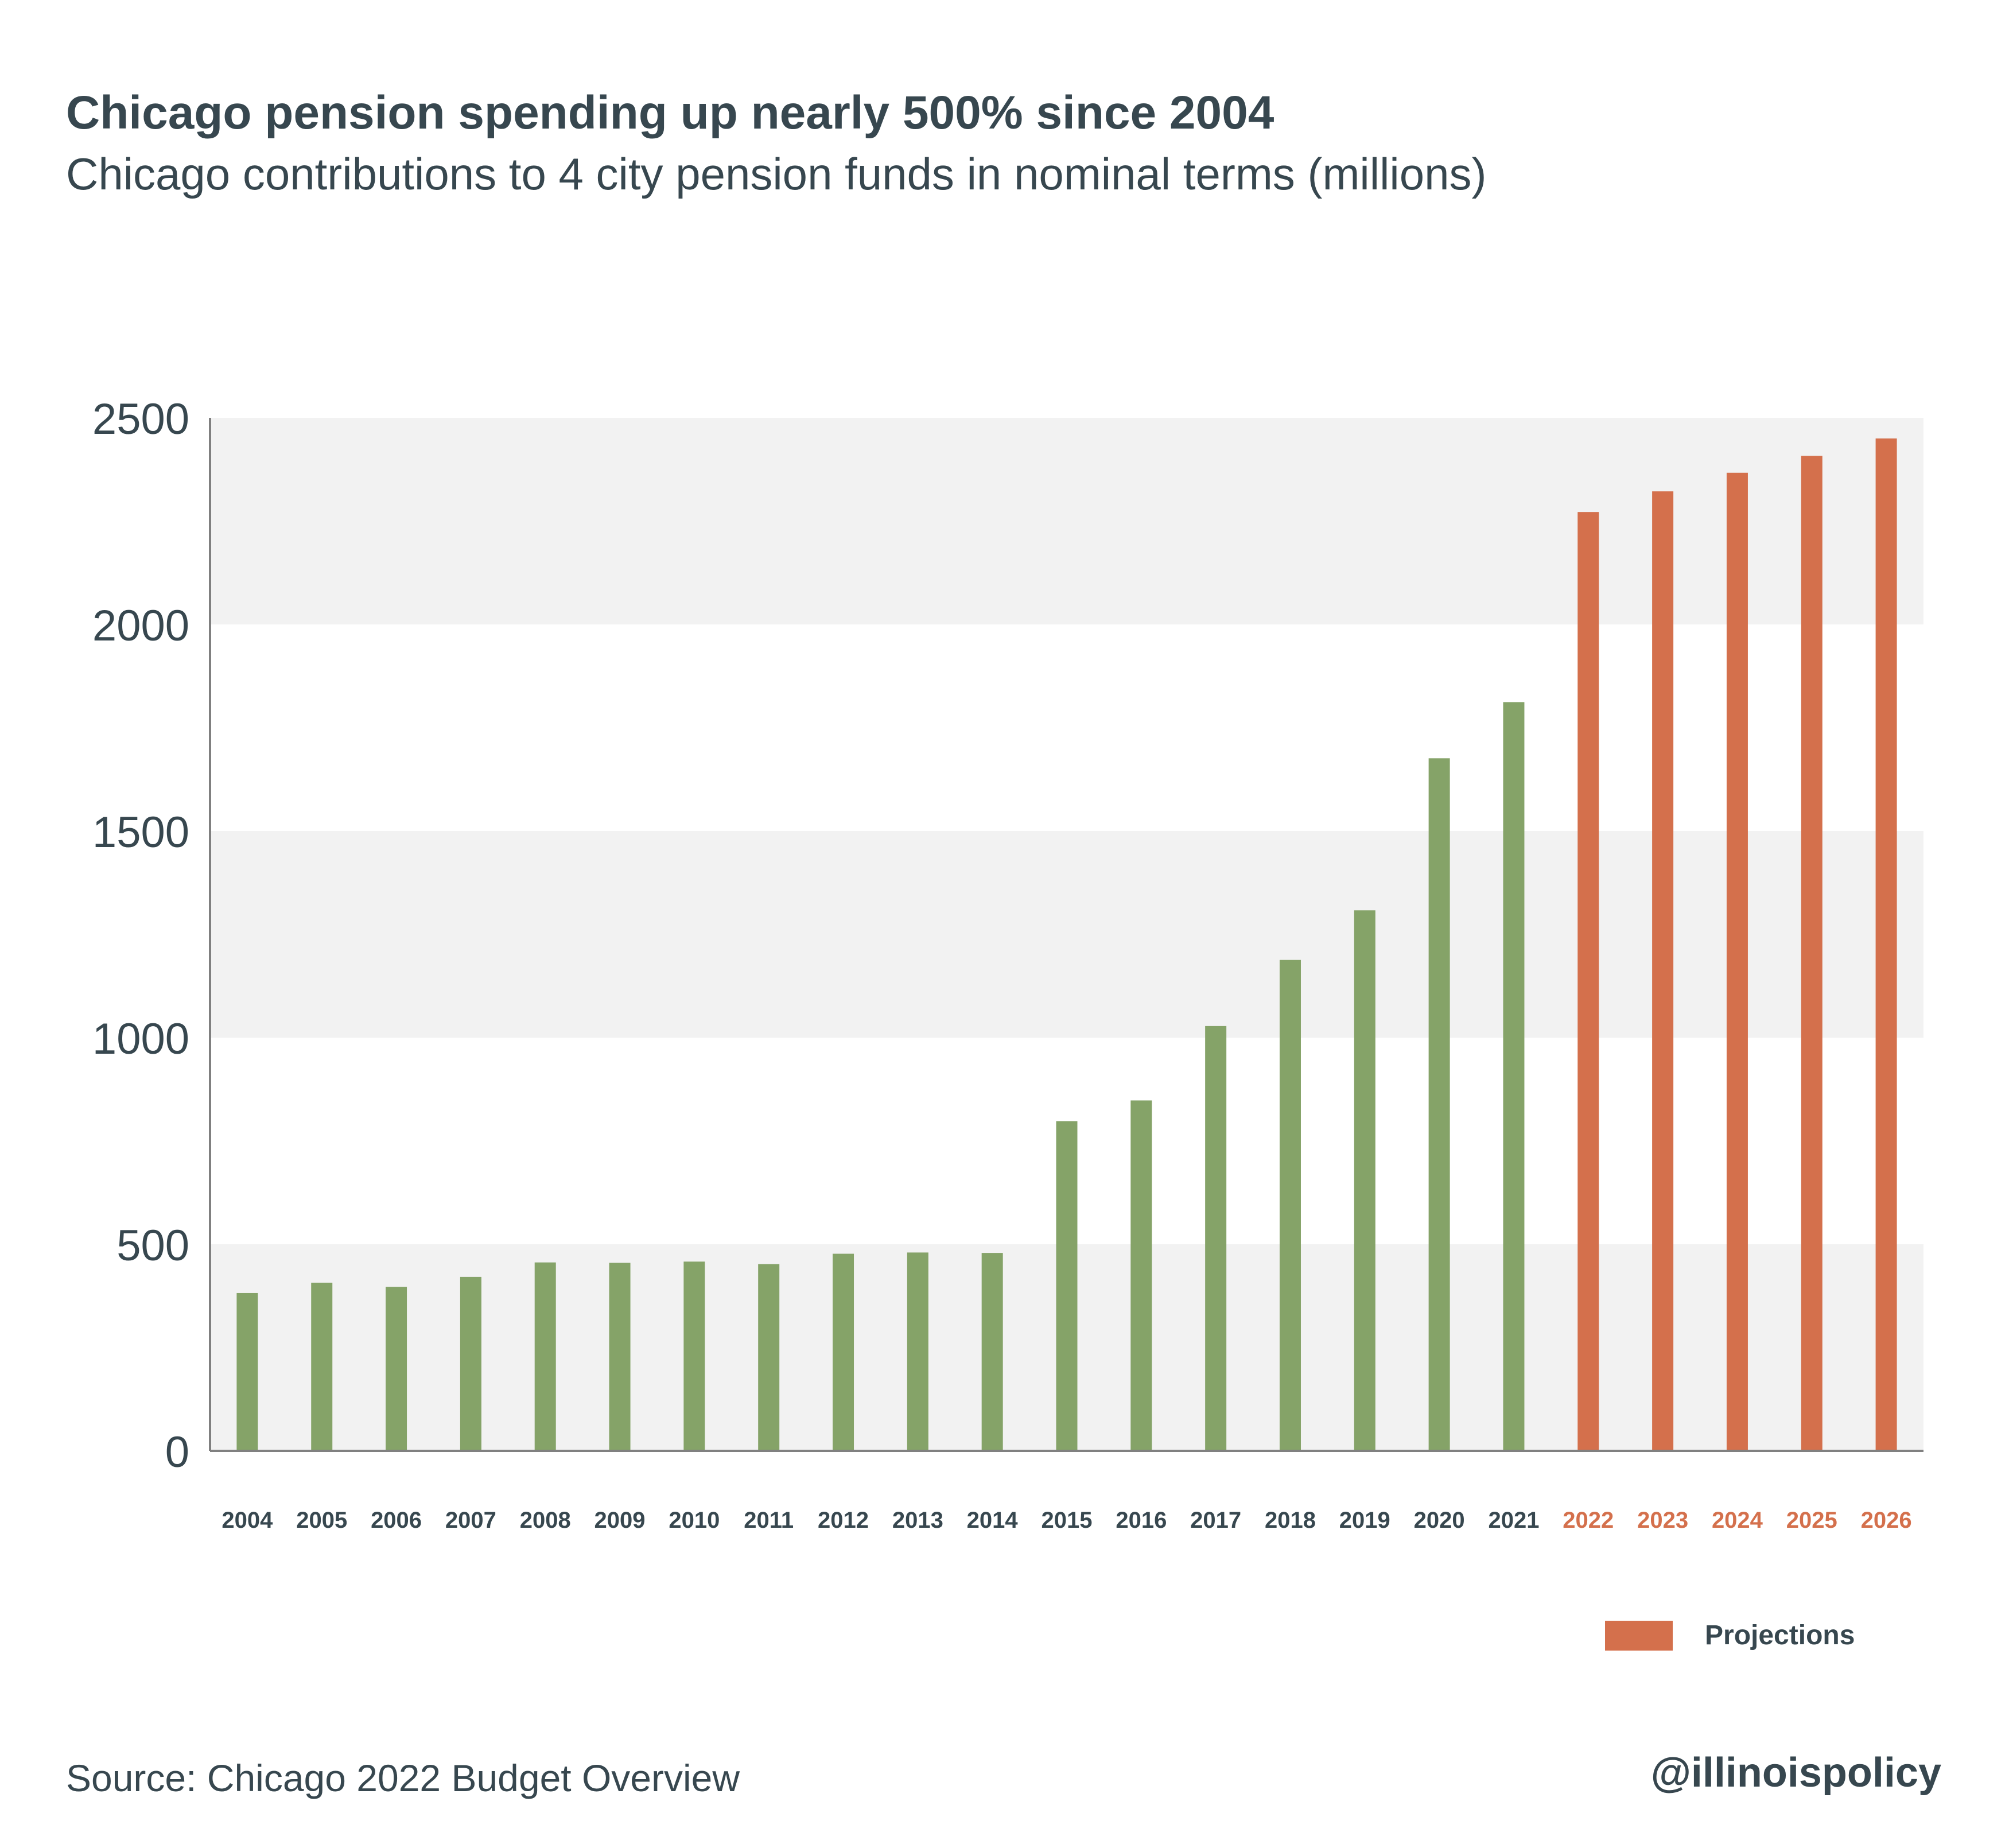 The width and height of the screenshot is (2009, 1848). Describe the element at coordinates (1811, 1520) in the screenshot. I see `x-tick-2025: 2025` at that location.